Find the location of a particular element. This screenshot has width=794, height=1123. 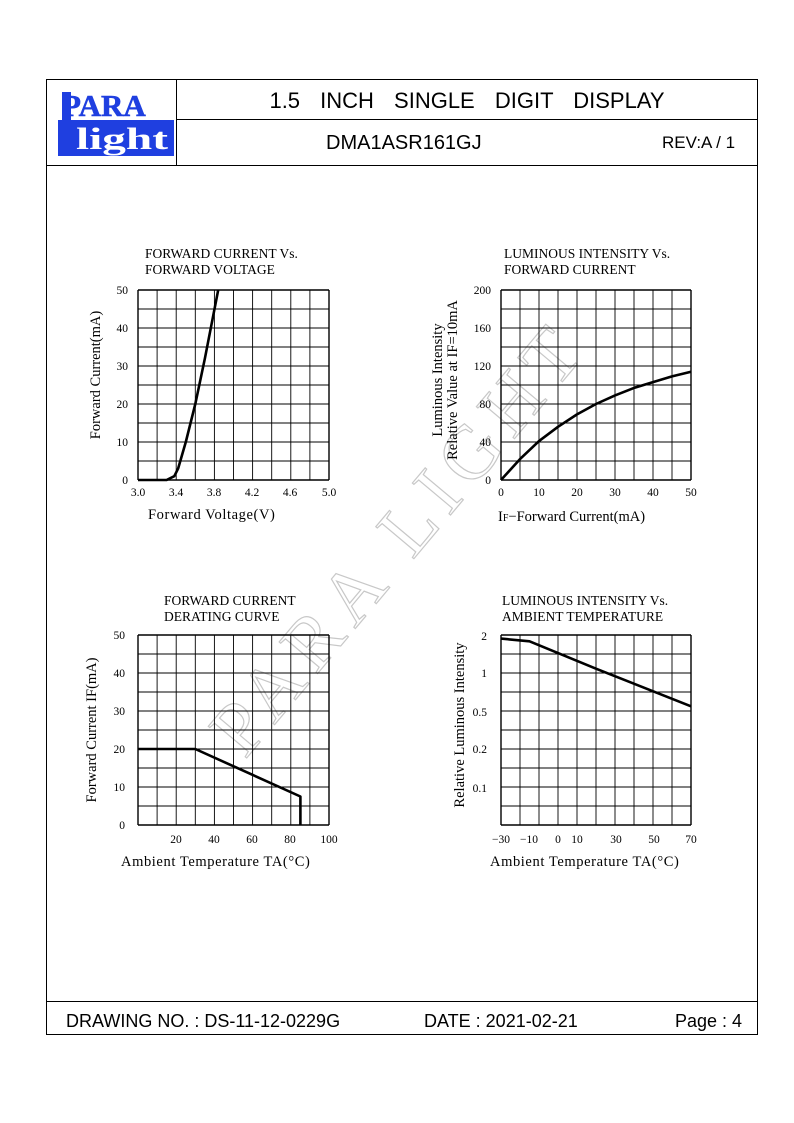

chart1-x-axis-label: Forward Voltage(V) is located at coordinates (211, 515).